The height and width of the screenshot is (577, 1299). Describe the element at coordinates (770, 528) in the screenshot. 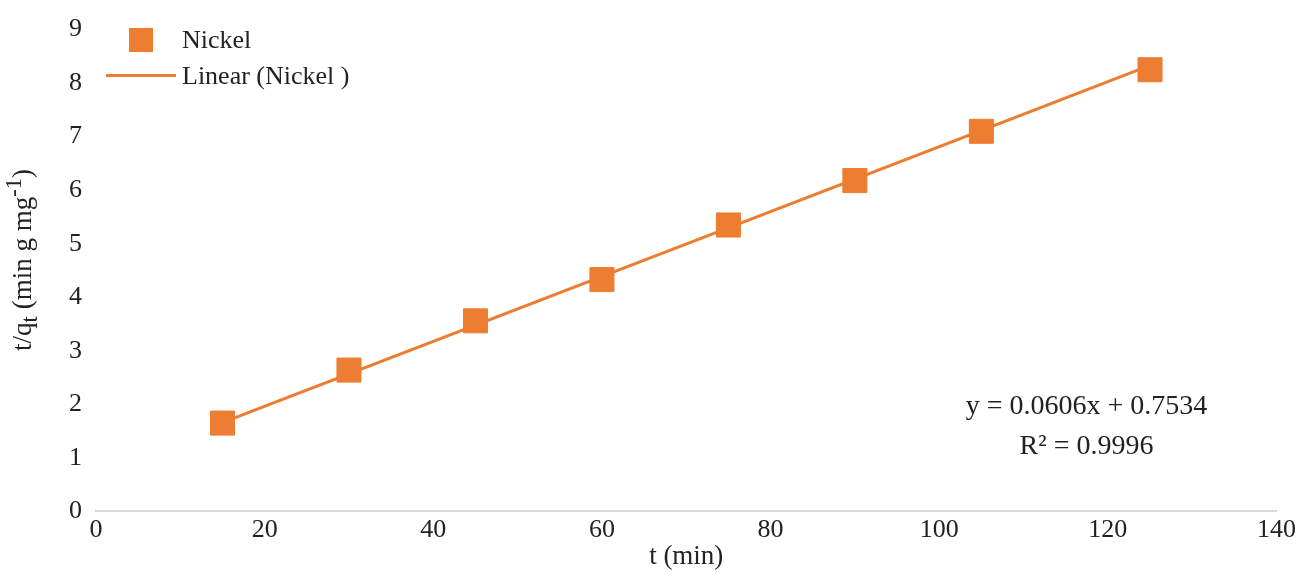

I see `x-tick-label: 80` at that location.